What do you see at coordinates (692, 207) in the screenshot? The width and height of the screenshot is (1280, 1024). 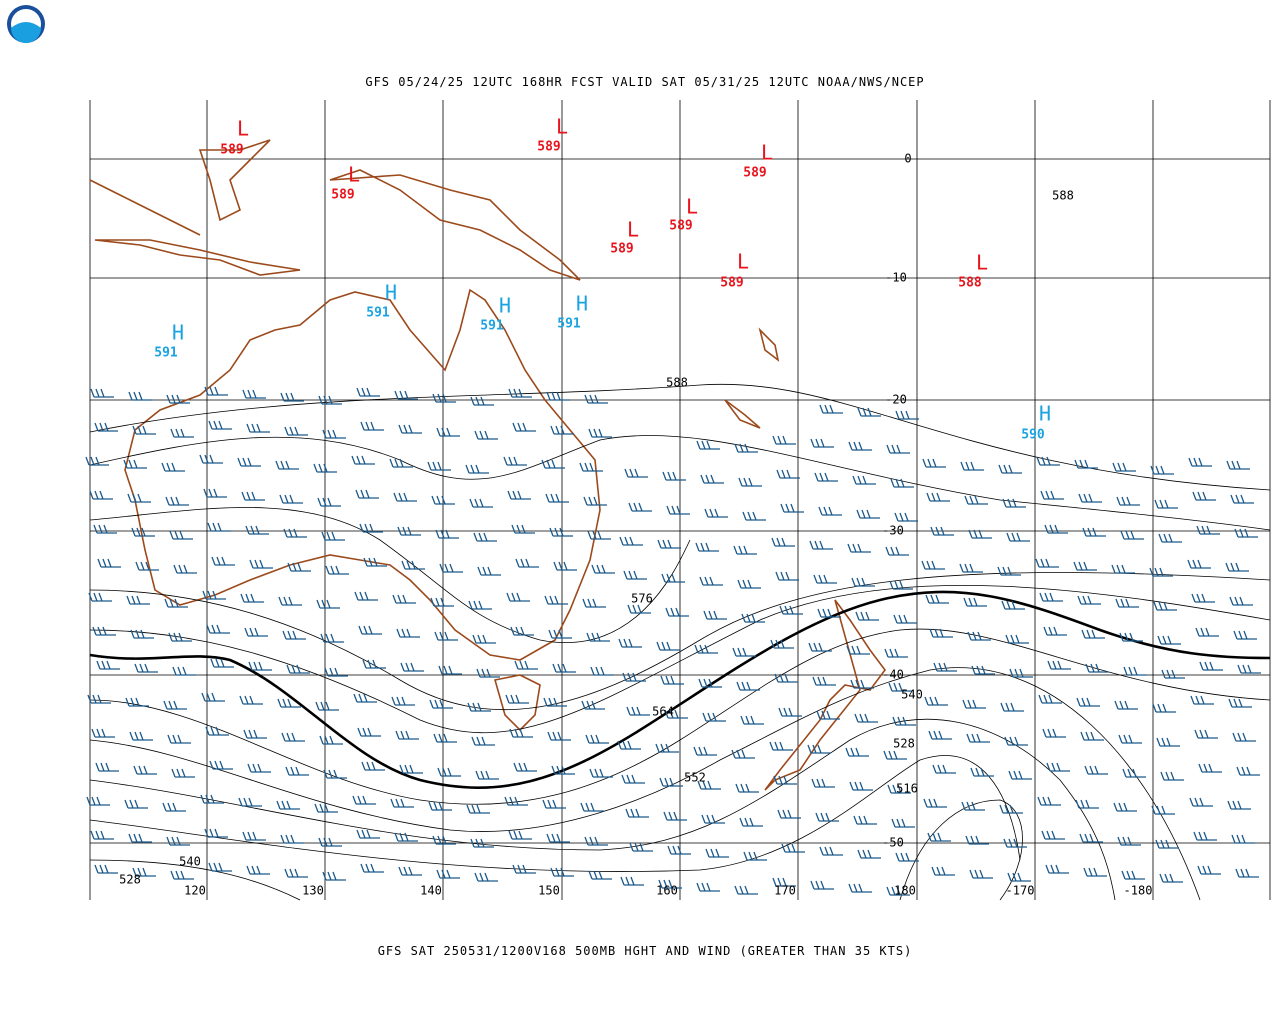 I see `center-symbol: L` at bounding box center [692, 207].